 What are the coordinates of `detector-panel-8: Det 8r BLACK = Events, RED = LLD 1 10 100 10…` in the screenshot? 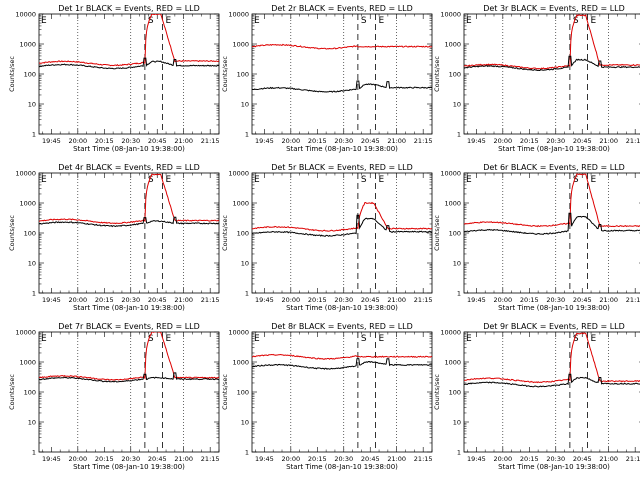 It's located at (327, 396).